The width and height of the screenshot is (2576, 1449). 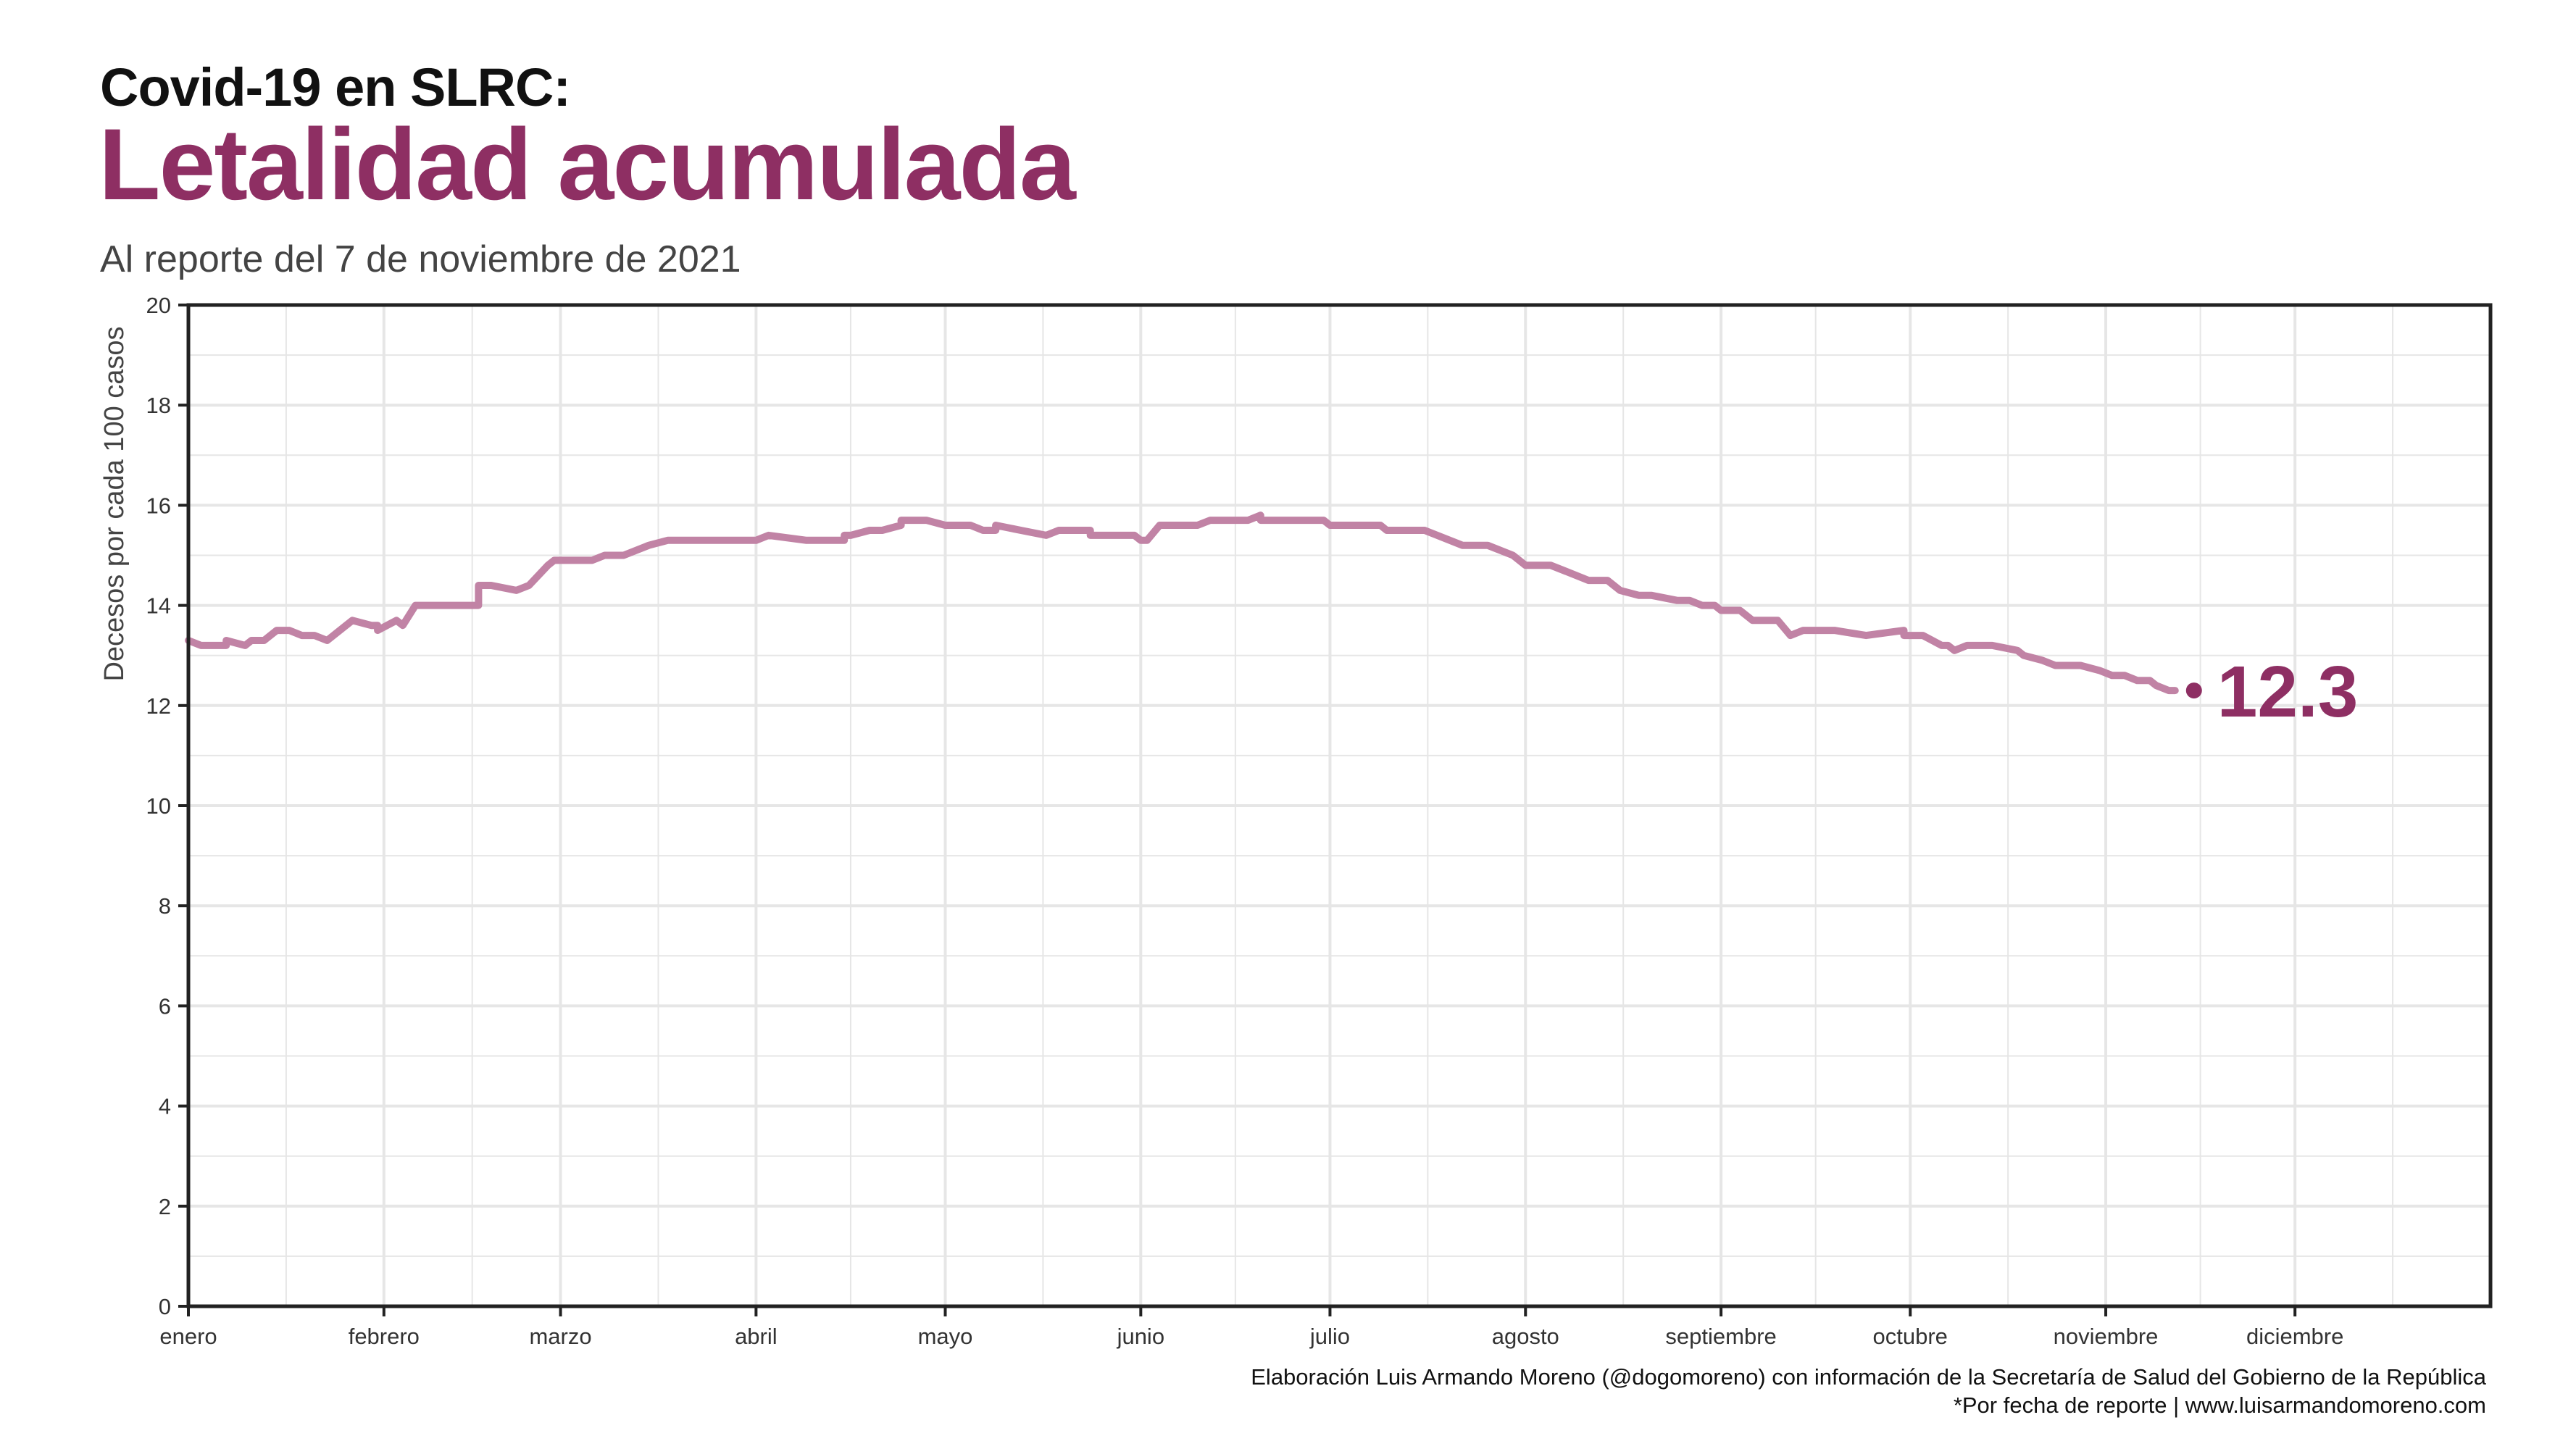 What do you see at coordinates (2193, 690) in the screenshot?
I see `last-value-marker` at bounding box center [2193, 690].